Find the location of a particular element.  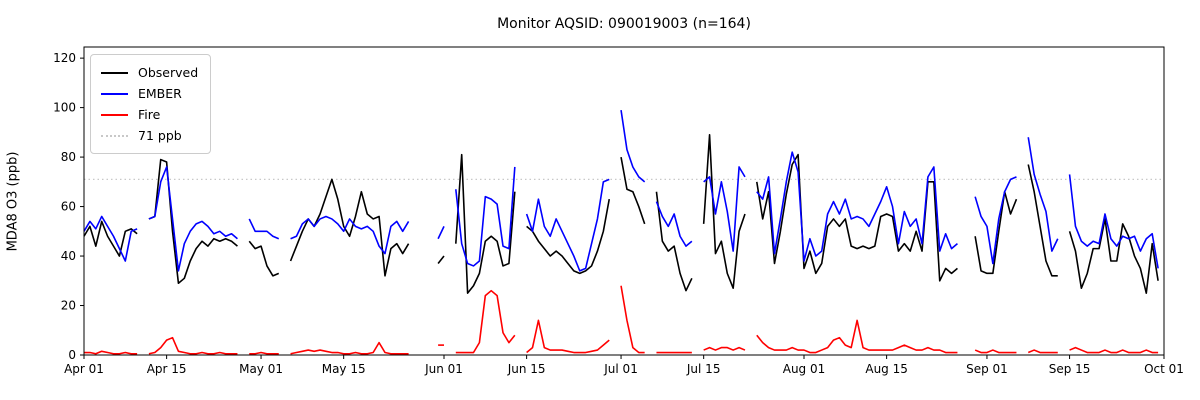

legend-item-threshold: 71 ppb is located at coordinates (149, 135).